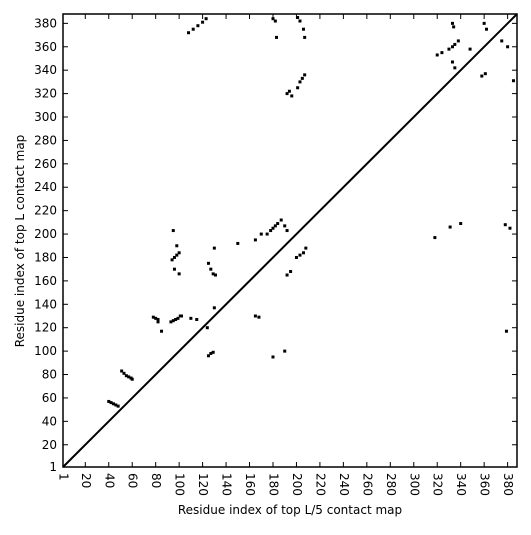  Describe the element at coordinates (45, 304) in the screenshot. I see `y-tick-label: 140` at that location.